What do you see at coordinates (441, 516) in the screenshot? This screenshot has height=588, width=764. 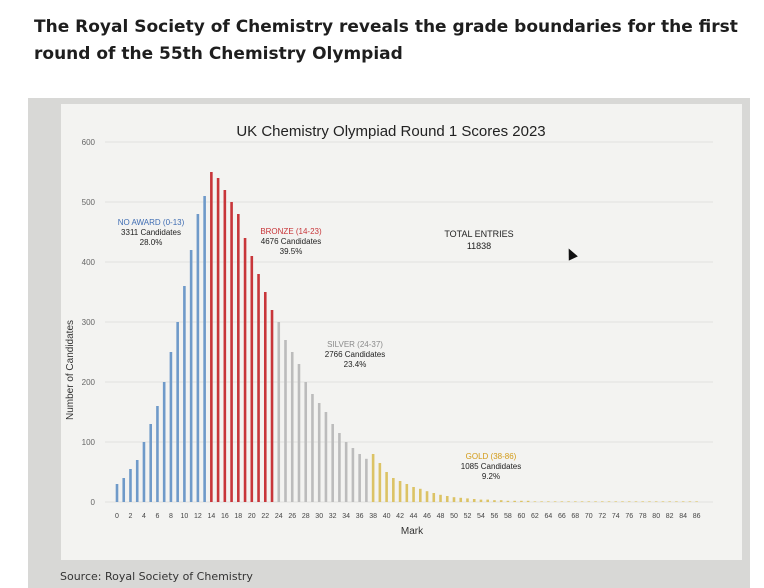 I see `x-tick-label: 48` at bounding box center [441, 516].